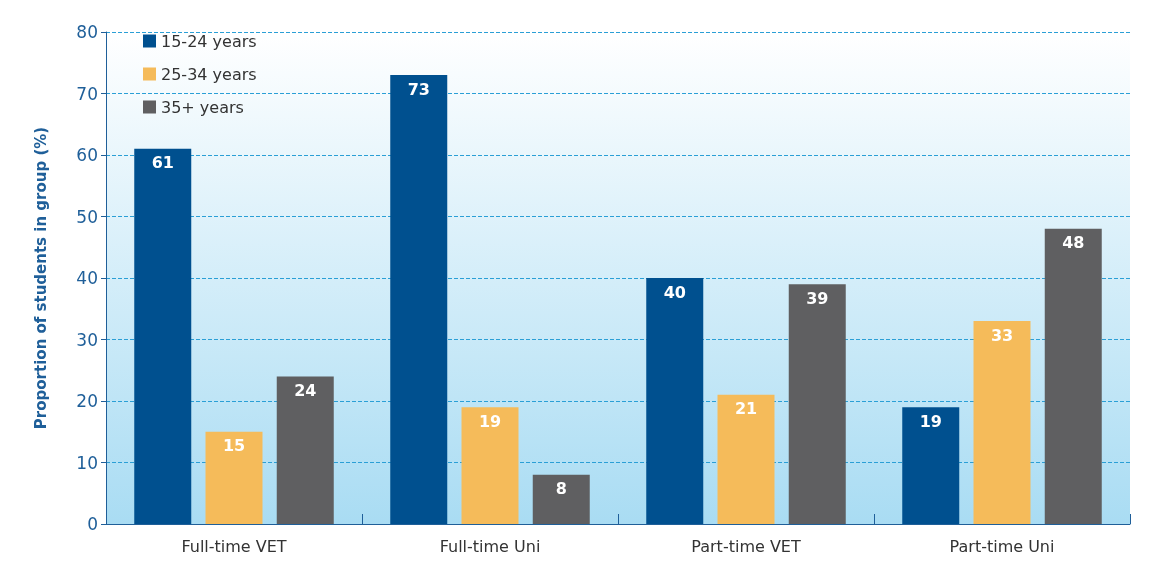 The width and height of the screenshot is (1154, 574). I want to click on data-label: 8, so click(561, 489).